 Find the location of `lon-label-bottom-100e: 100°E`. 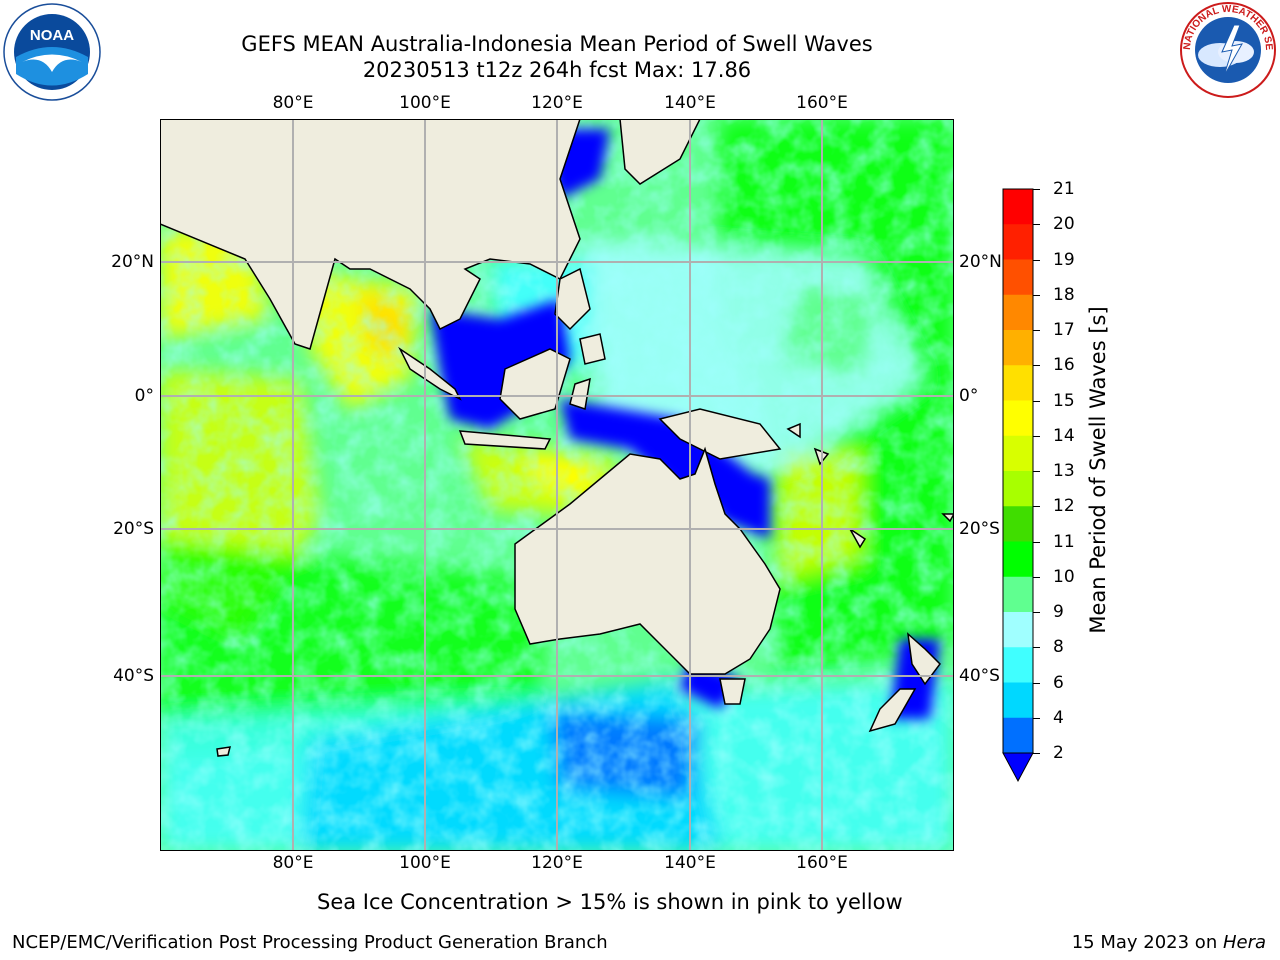

lon-label-bottom-100e: 100°E is located at coordinates (425, 863).